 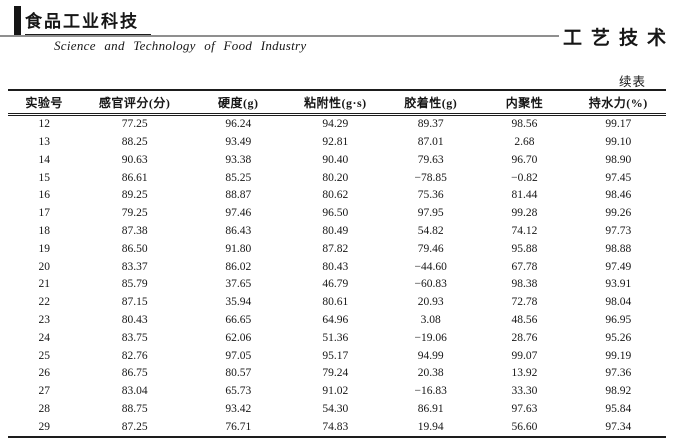 I want to click on experiment-number-cell: 20, so click(x=44, y=266).